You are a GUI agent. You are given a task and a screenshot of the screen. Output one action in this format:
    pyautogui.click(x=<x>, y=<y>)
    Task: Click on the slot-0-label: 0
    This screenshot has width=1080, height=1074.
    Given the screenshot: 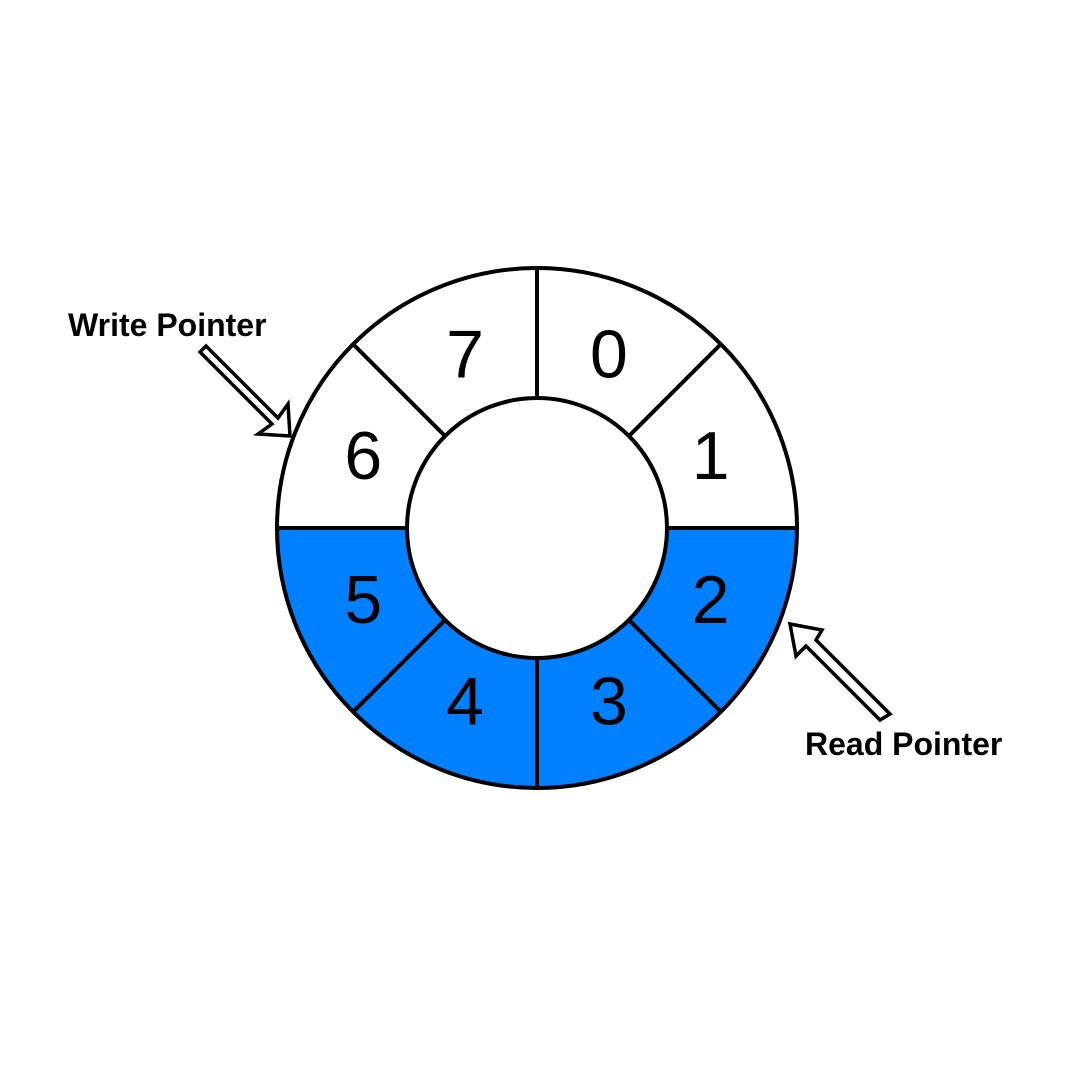 What is the action you would take?
    pyautogui.click(x=609, y=354)
    